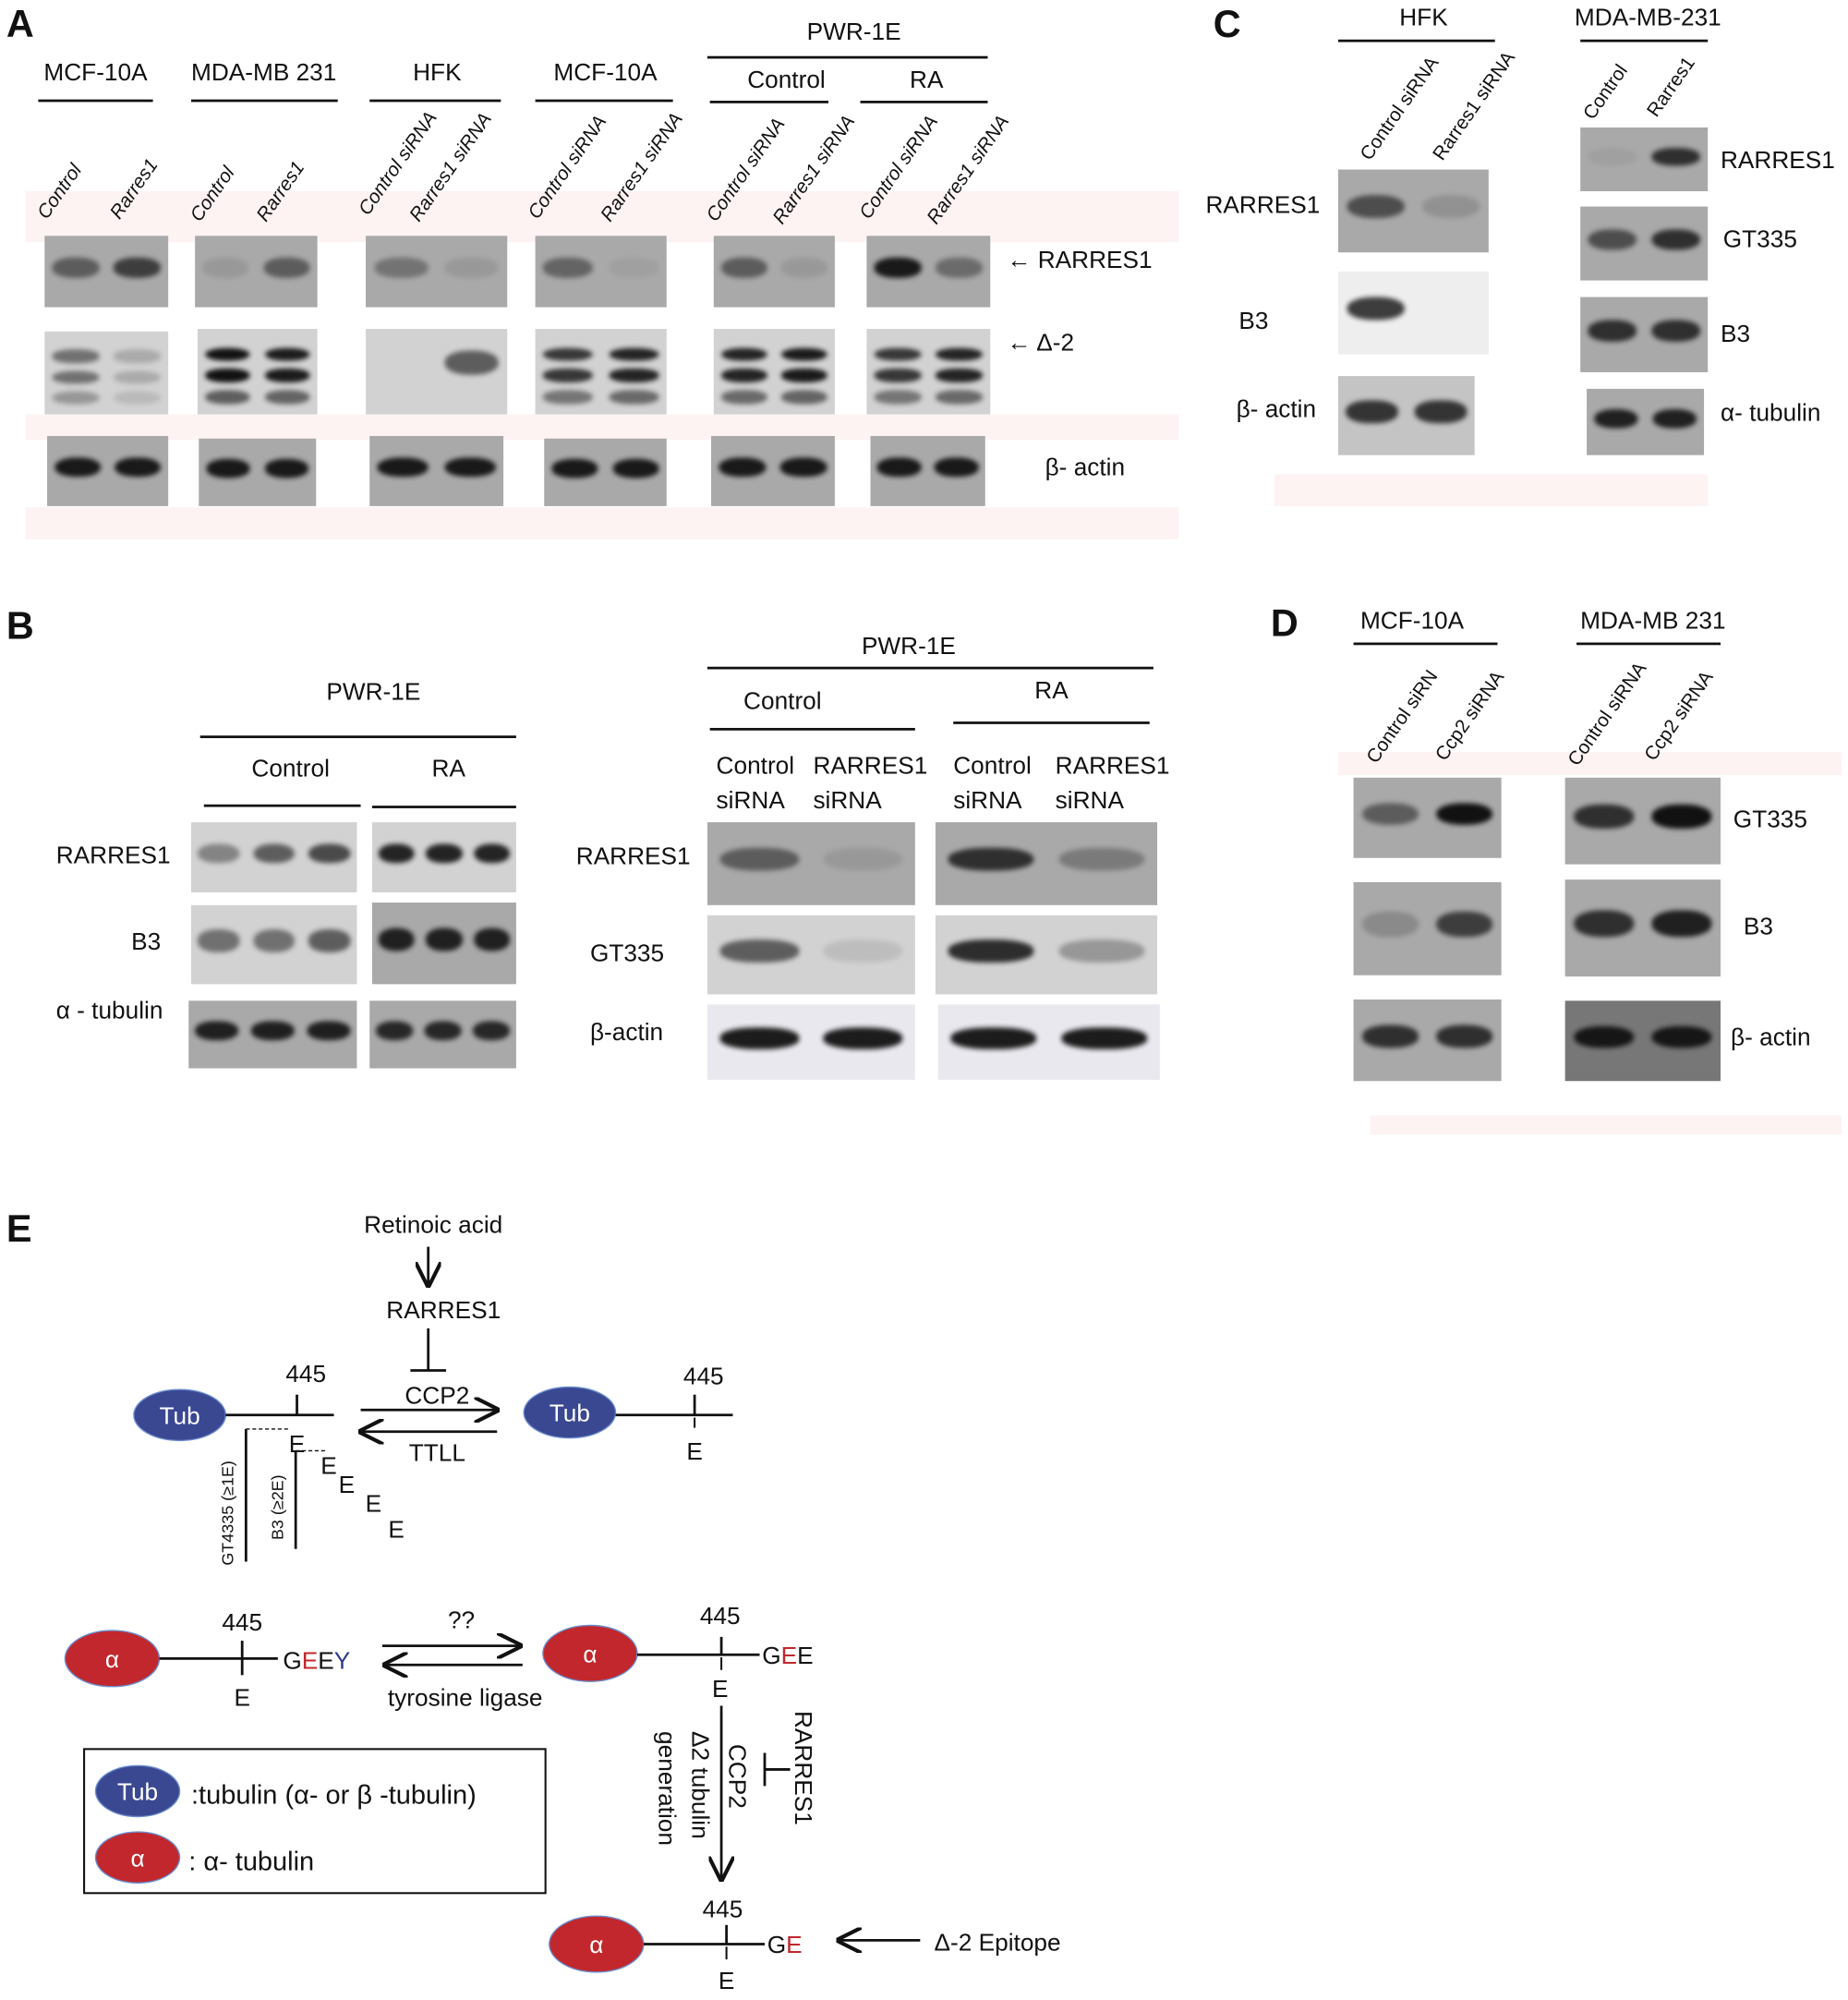 The image size is (1848, 2000). I want to click on ttll-label: TTLL, so click(437, 1452).